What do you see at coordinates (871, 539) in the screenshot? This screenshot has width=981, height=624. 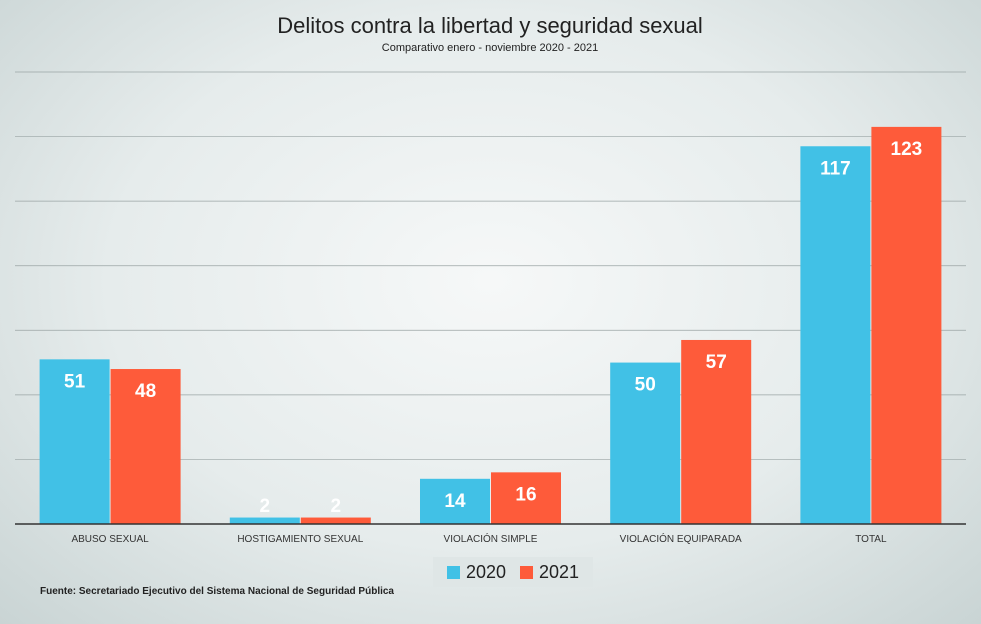 I see `category-label: TOTAL` at bounding box center [871, 539].